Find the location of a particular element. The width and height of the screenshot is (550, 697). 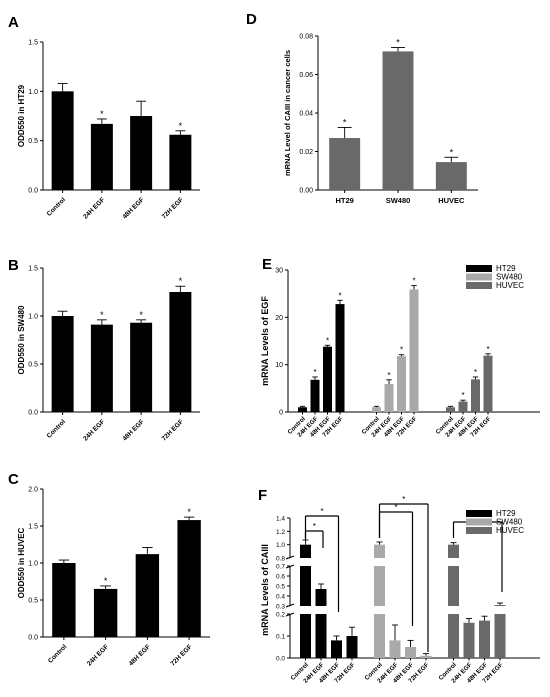

panel-d-x-tick-label: HUVEC is located at coordinates (451, 200).